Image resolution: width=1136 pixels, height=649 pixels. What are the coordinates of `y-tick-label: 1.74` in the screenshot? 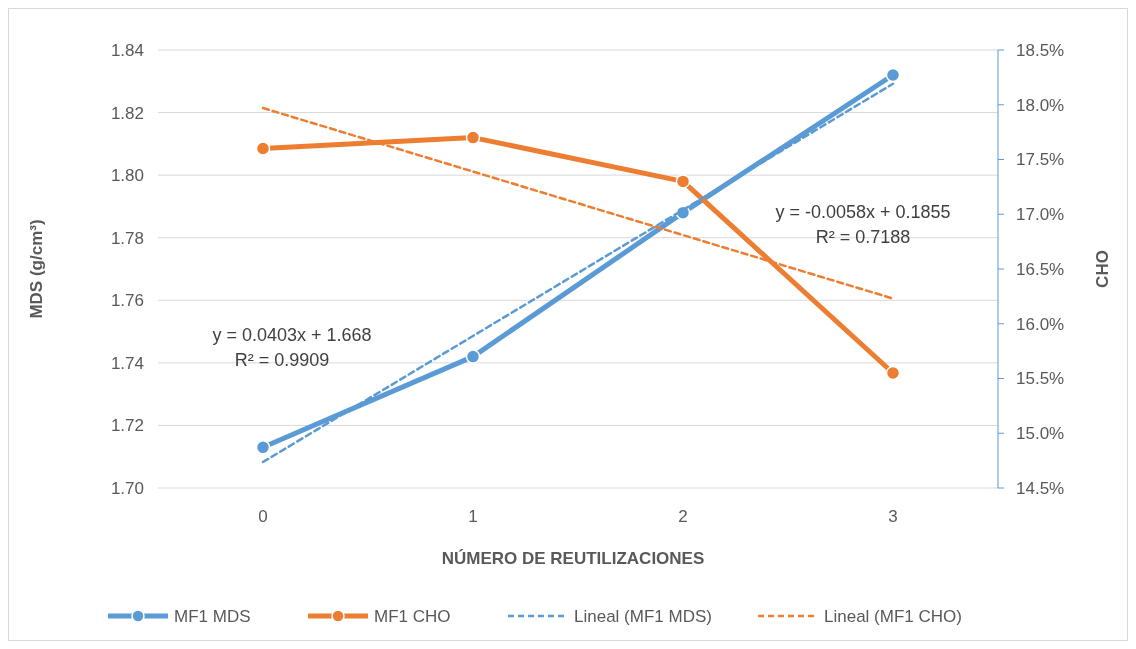 It's located at (127, 363).